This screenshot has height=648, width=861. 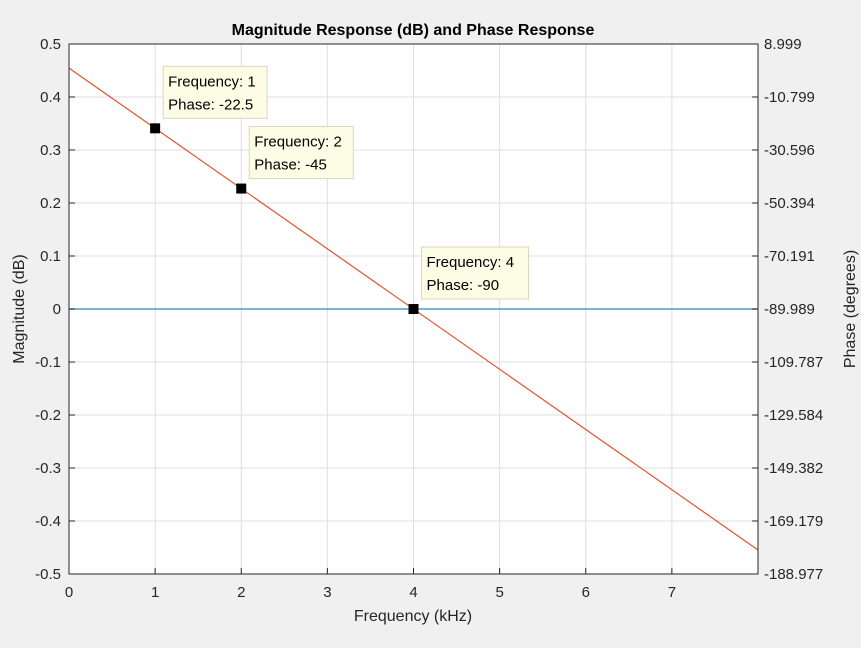 I want to click on y-left-tick-label: 0.3, so click(x=50, y=150).